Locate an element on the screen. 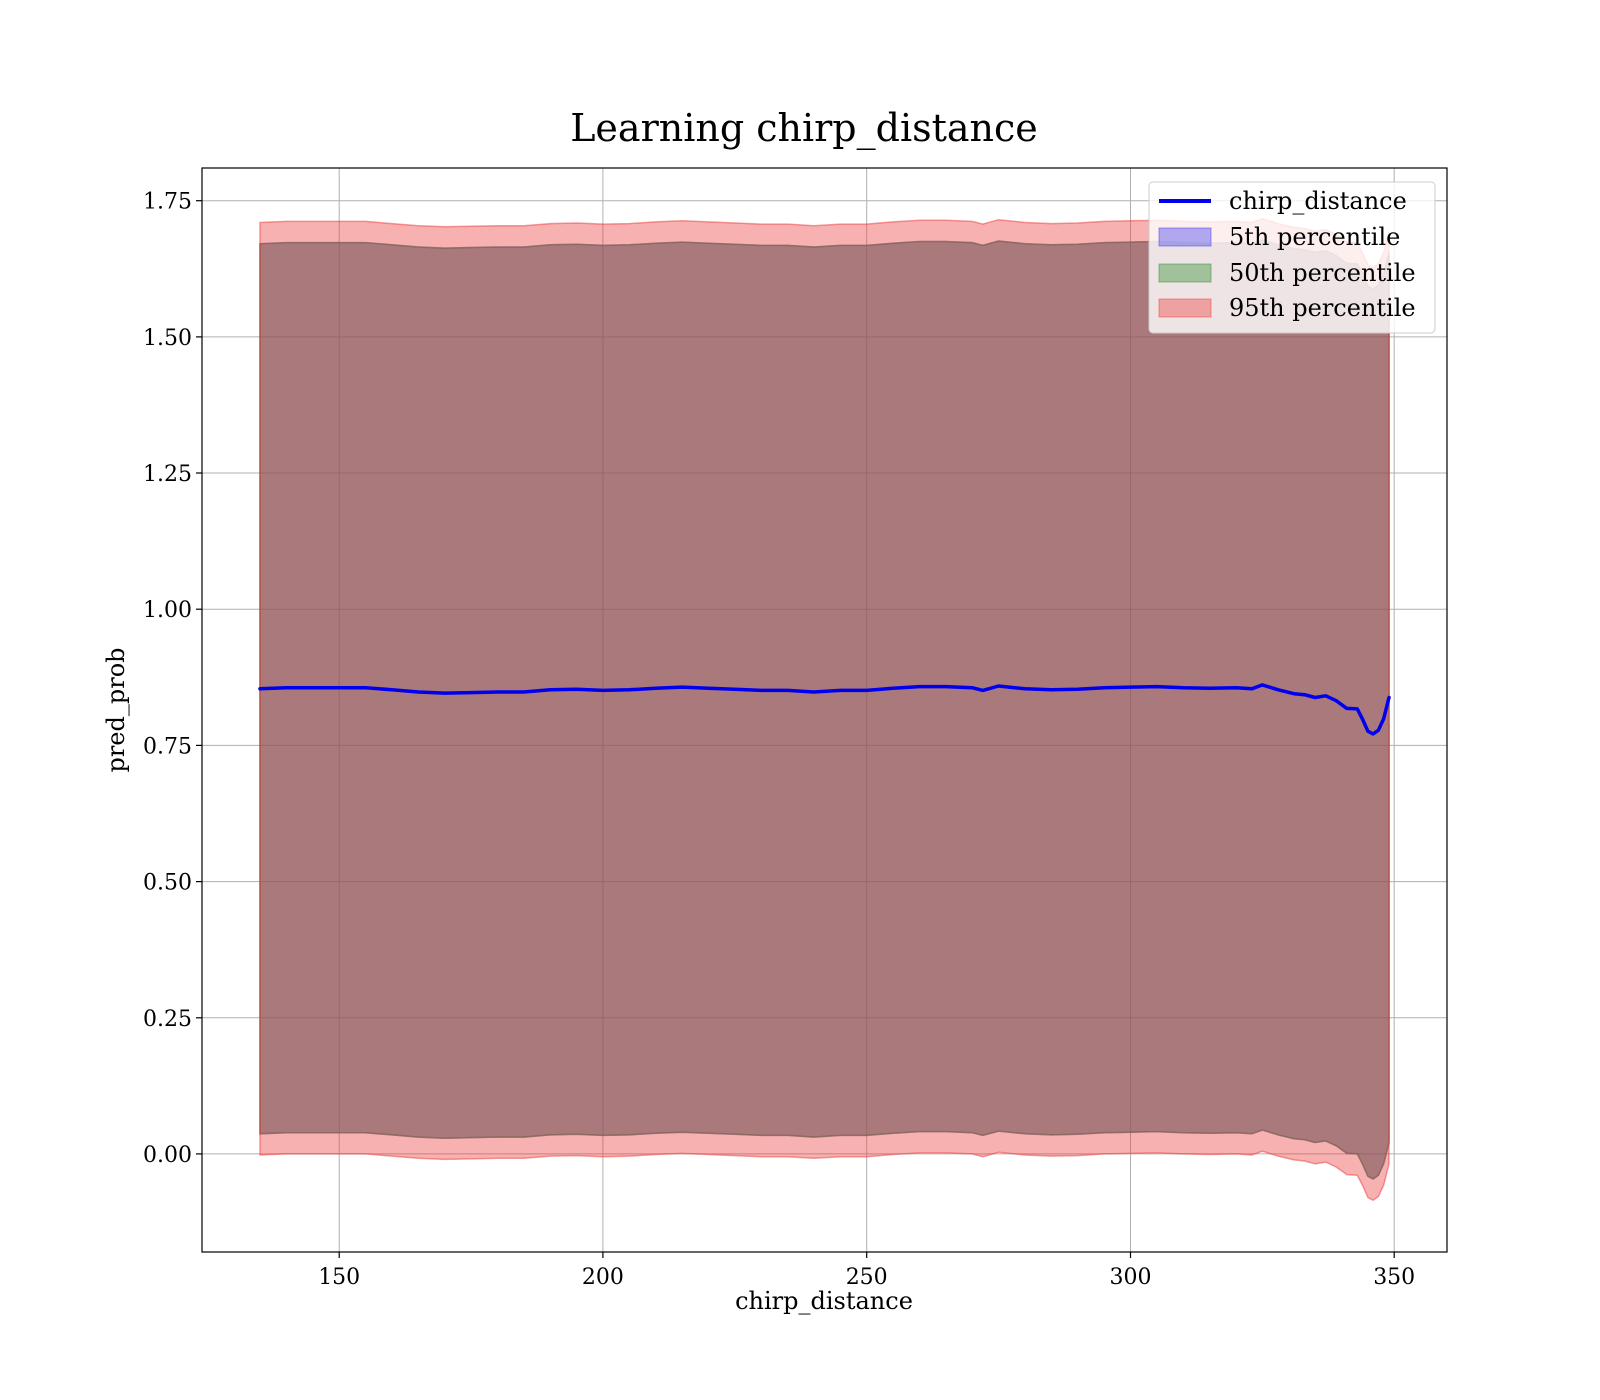 This screenshot has width=1600, height=1400. series-line-chirp-distance is located at coordinates (824, 709).